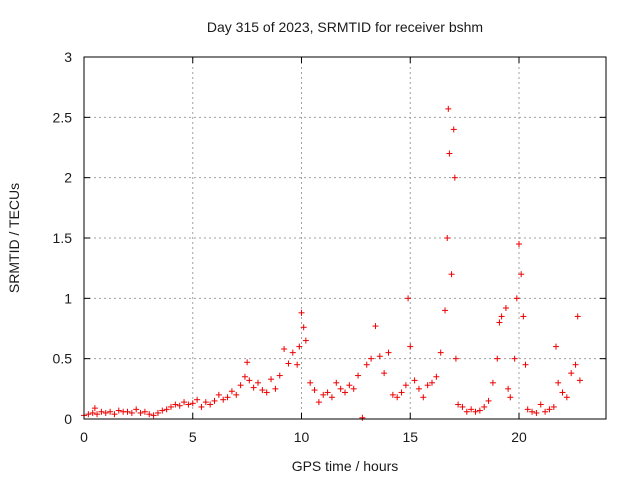 This screenshot has height=480, width=640. What do you see at coordinates (410, 437) in the screenshot?
I see `x-tick-label: 15` at bounding box center [410, 437].